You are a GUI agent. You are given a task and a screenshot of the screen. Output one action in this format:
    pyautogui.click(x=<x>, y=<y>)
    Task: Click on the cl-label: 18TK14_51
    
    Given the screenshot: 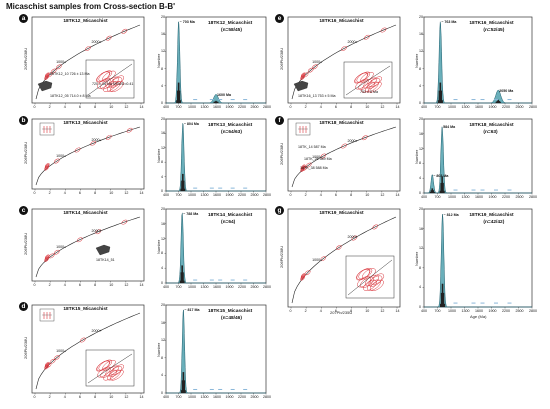 What is the action you would take?
    pyautogui.click(x=105, y=260)
    